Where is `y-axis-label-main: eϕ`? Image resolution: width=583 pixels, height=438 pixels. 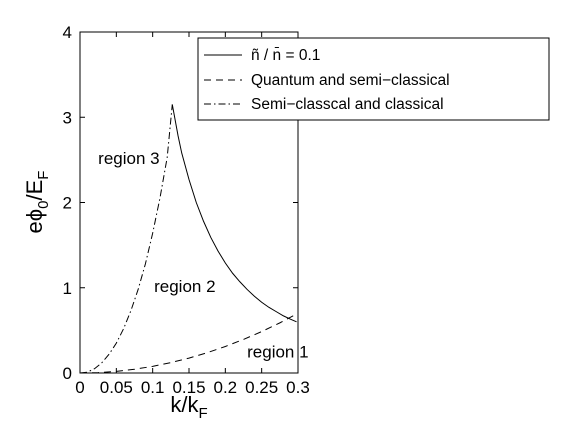 y-axis-label-main: eϕ is located at coordinates (34, 221).